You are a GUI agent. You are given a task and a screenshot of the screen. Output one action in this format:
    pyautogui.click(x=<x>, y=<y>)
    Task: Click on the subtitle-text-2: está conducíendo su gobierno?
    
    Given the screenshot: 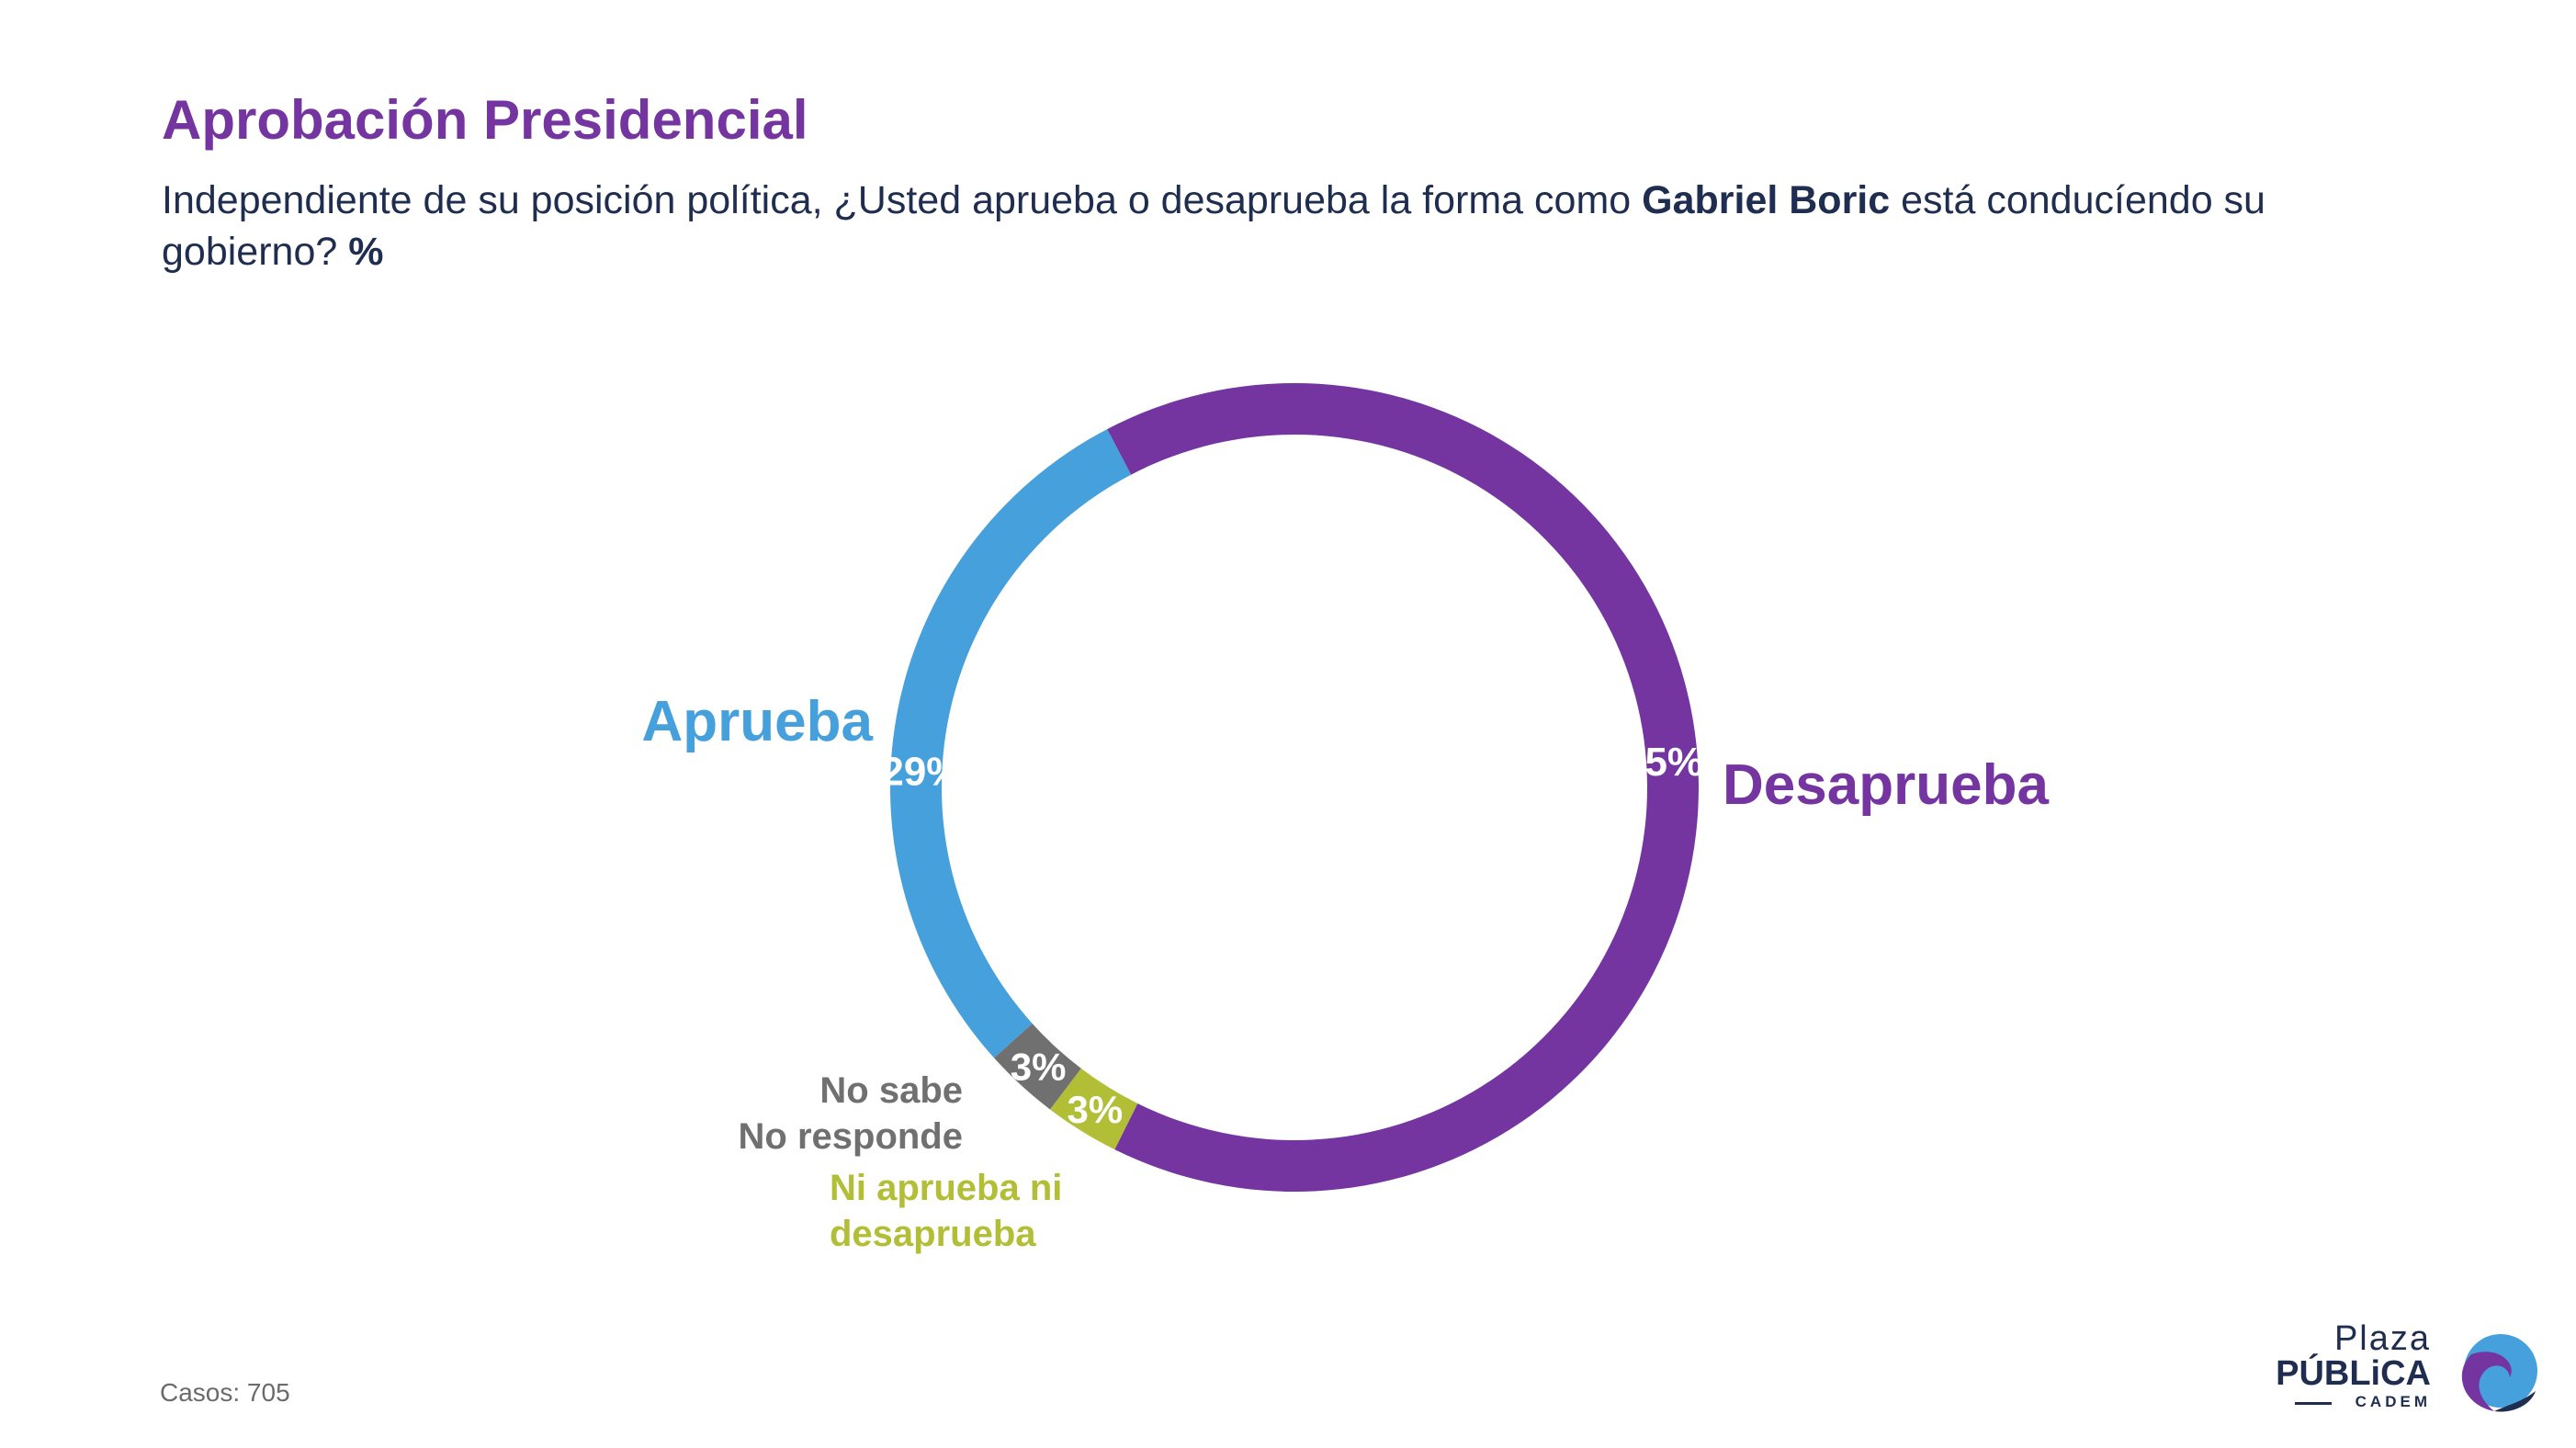 What is the action you would take?
    pyautogui.click(x=1213, y=226)
    